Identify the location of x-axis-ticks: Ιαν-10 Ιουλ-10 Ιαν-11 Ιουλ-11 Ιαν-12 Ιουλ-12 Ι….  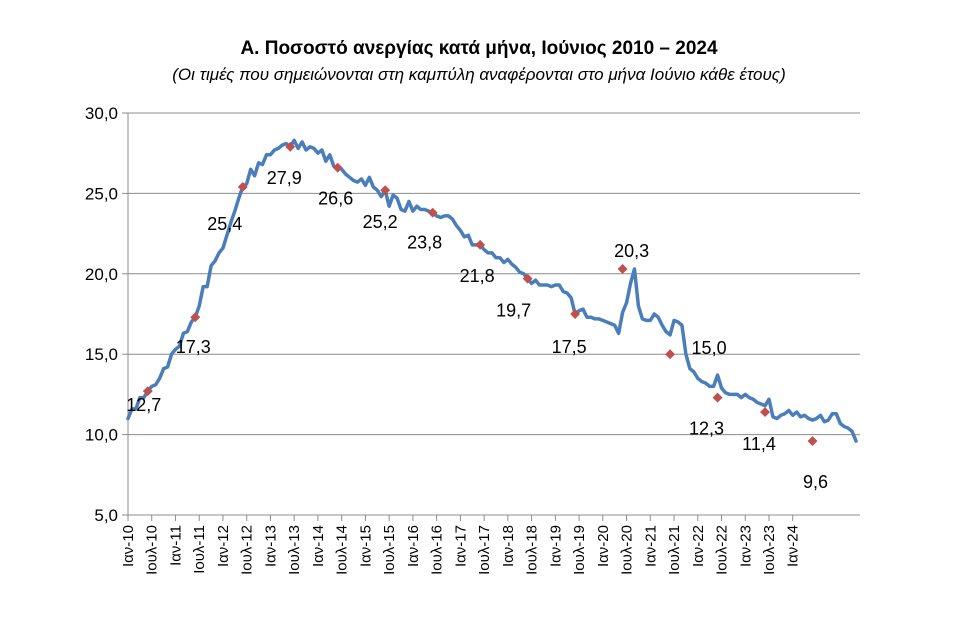
(461, 545).